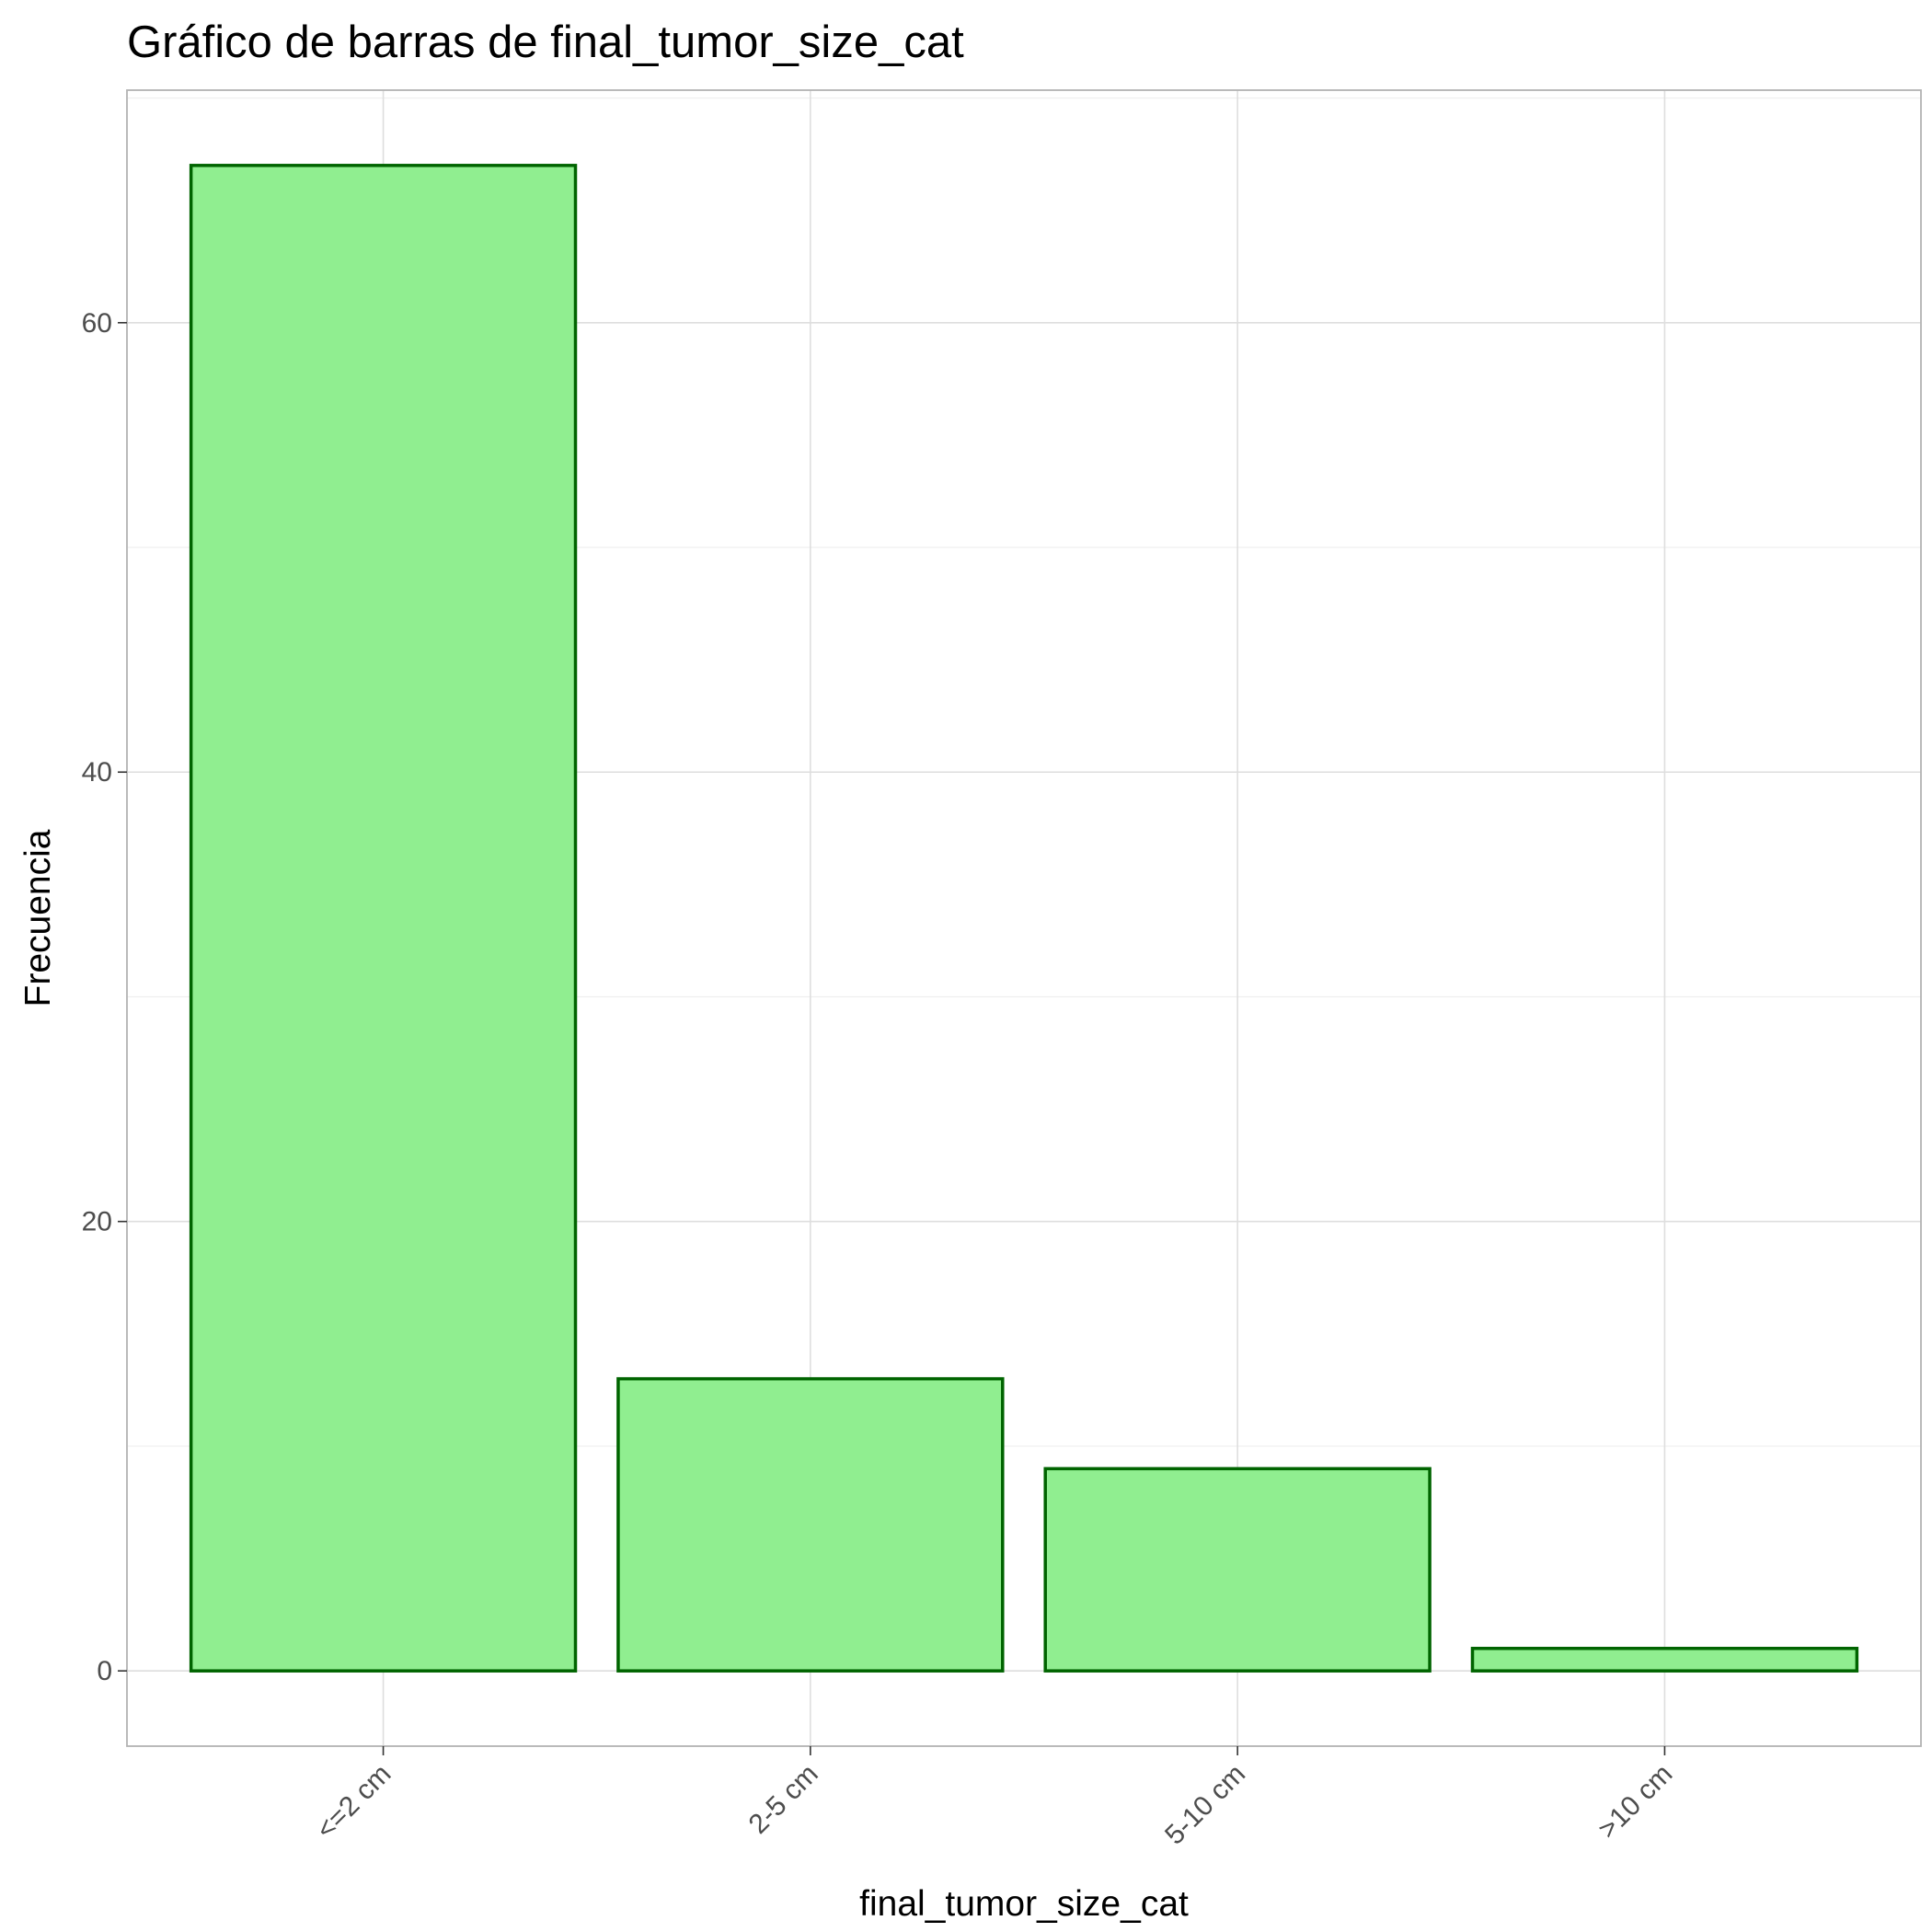  Describe the element at coordinates (1205, 1805) in the screenshot. I see `x-tick-label: 5-10 cm` at that location.